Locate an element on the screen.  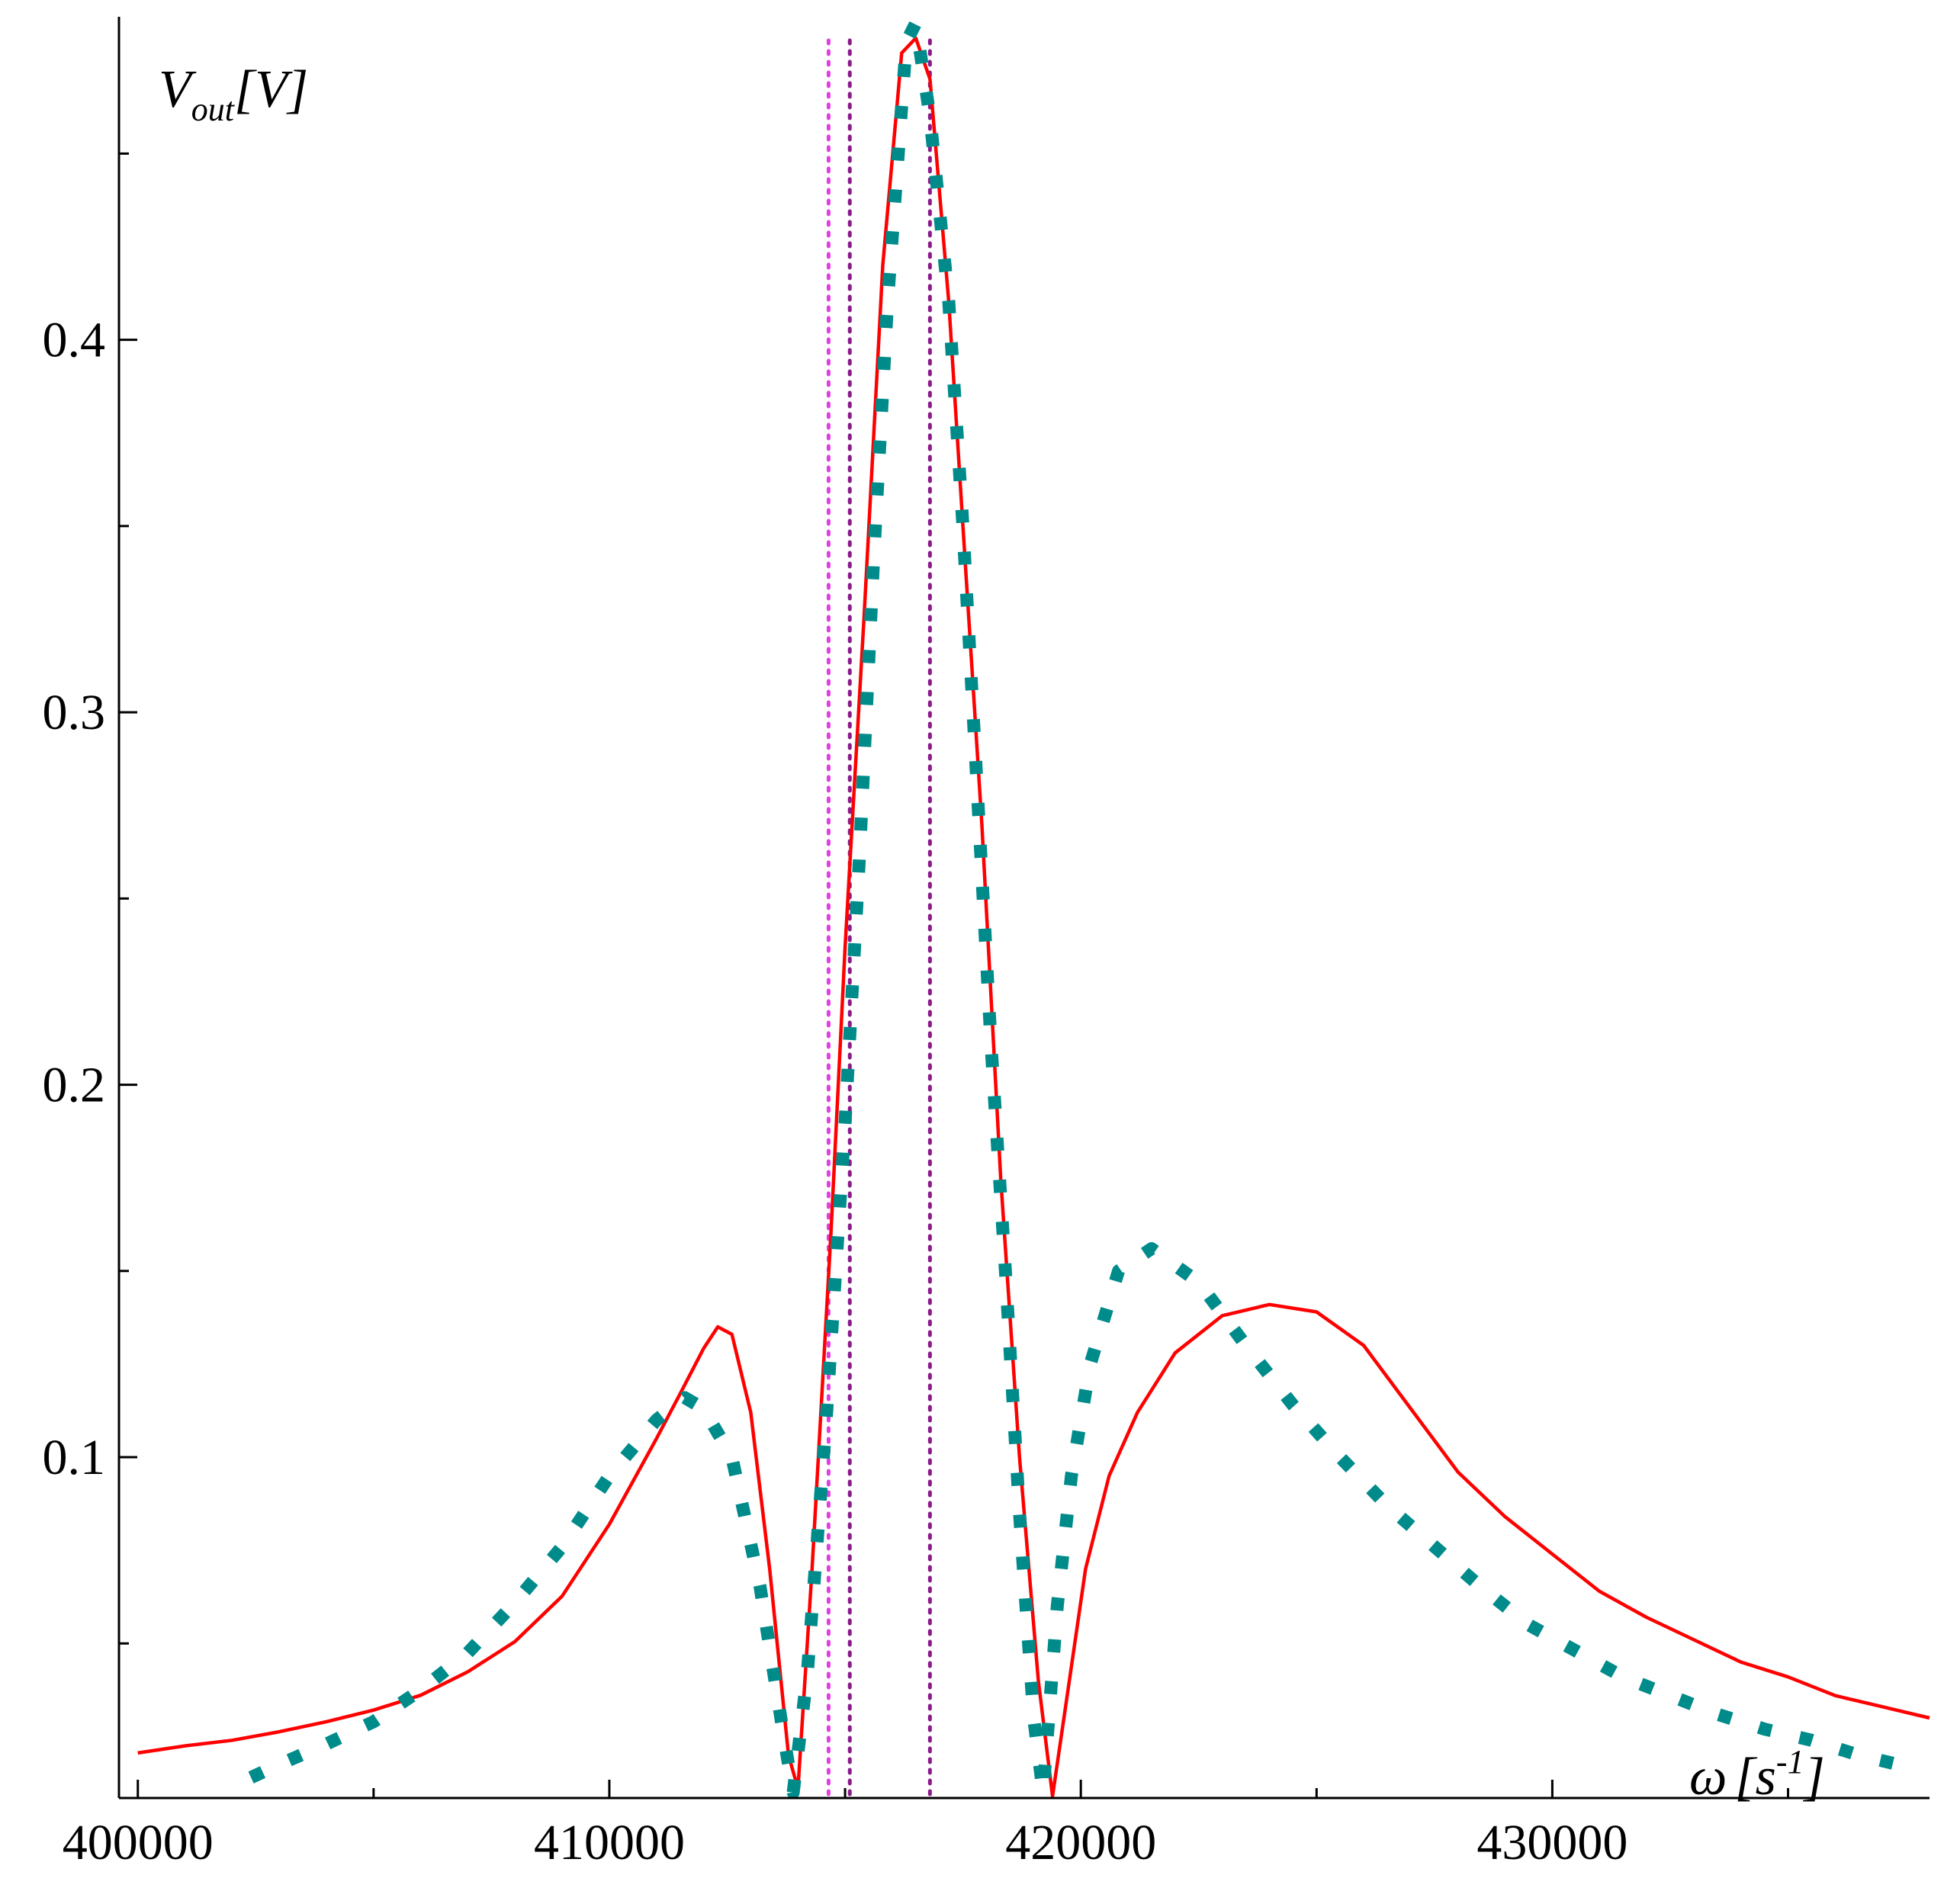
y-axis-unit: [V] is located at coordinates (271, 89).